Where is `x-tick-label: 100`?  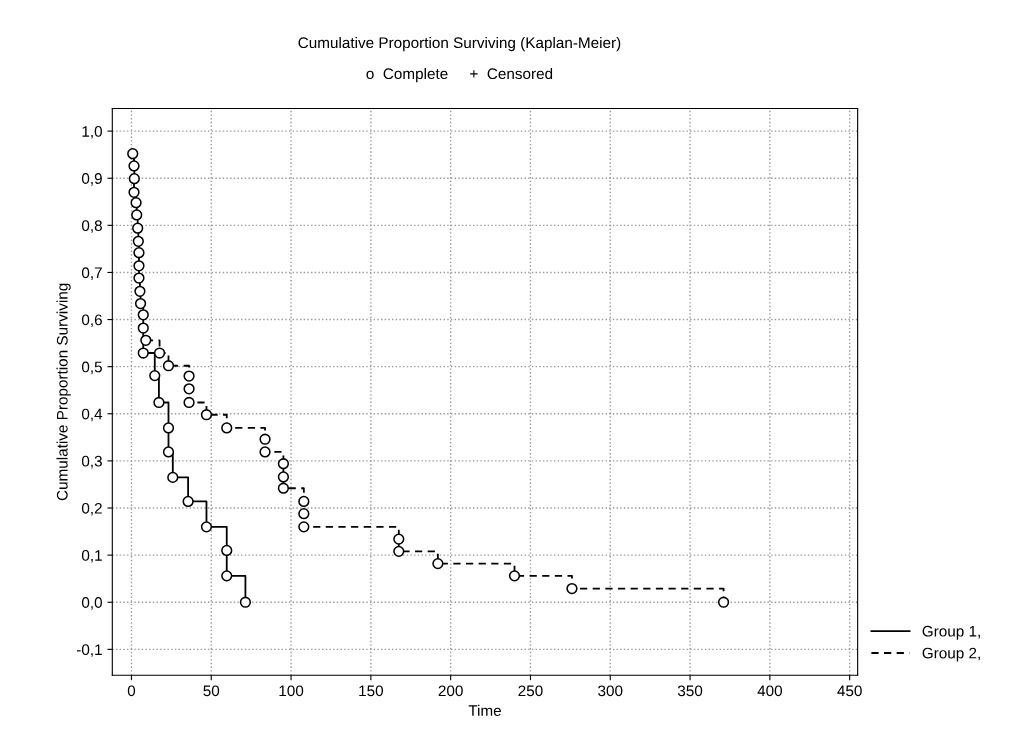
x-tick-label: 100 is located at coordinates (291, 691).